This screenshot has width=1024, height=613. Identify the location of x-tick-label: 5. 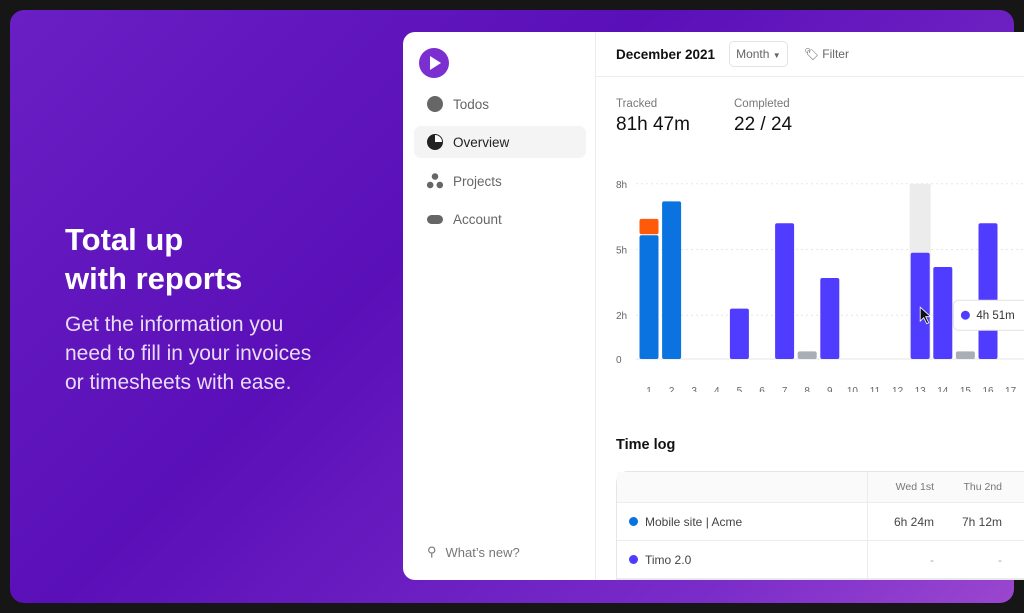
(740, 389).